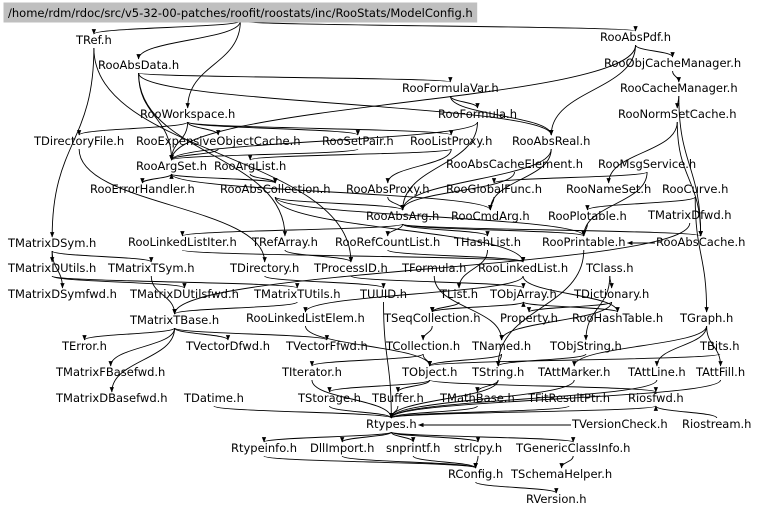  What do you see at coordinates (151, 268) in the screenshot?
I see `node-tmatrixtsym-h: TMatrixTSym.h` at bounding box center [151, 268].